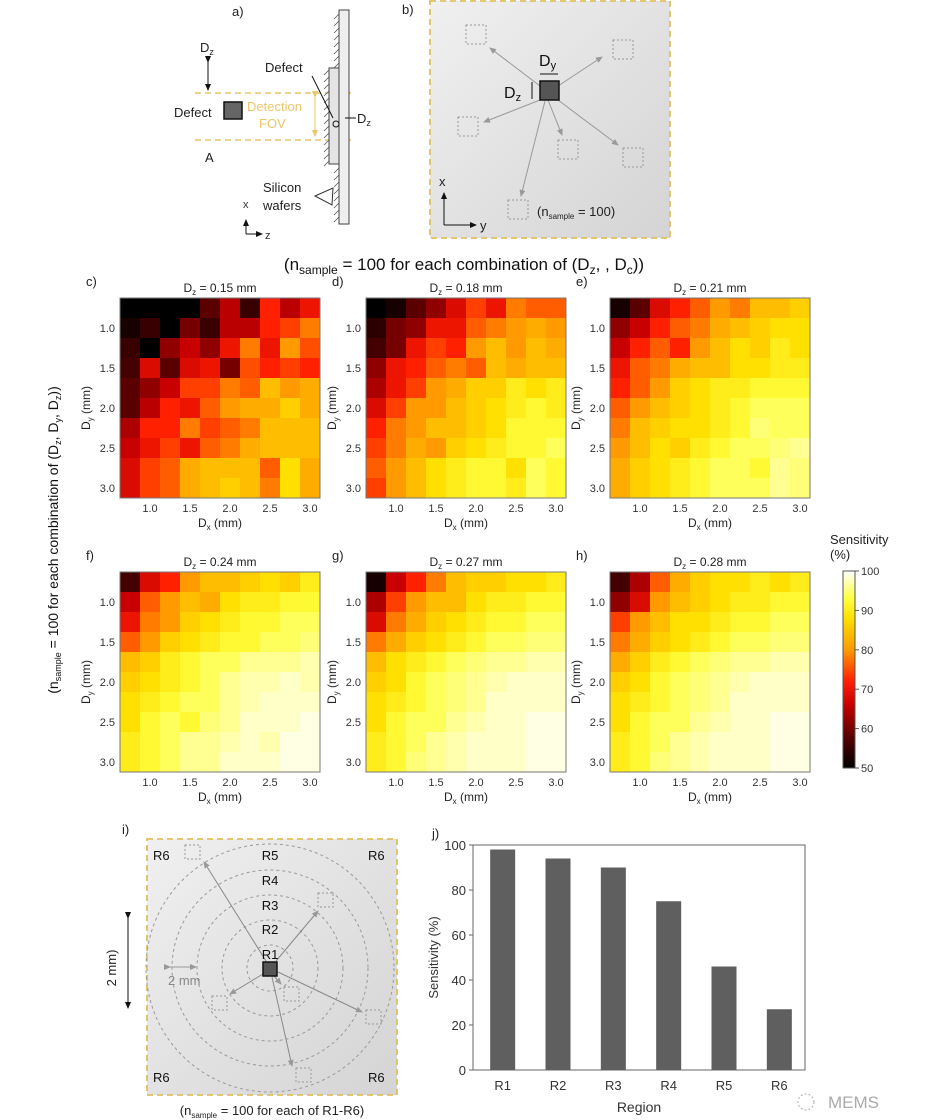 This screenshot has height=1120, width=928. Describe the element at coordinates (548, 62) in the screenshot. I see `dy-label: Dy` at that location.